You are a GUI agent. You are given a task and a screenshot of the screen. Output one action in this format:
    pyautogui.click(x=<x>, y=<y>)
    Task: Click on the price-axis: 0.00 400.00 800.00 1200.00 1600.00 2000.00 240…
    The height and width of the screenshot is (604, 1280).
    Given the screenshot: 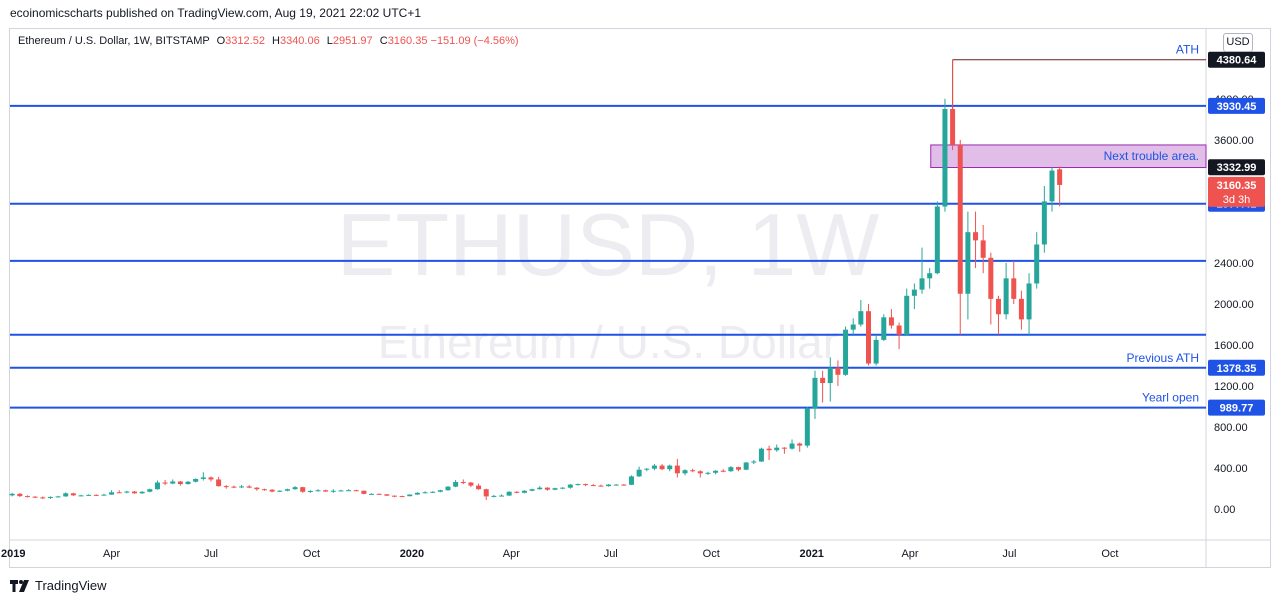 What is the action you would take?
    pyautogui.click(x=1234, y=284)
    